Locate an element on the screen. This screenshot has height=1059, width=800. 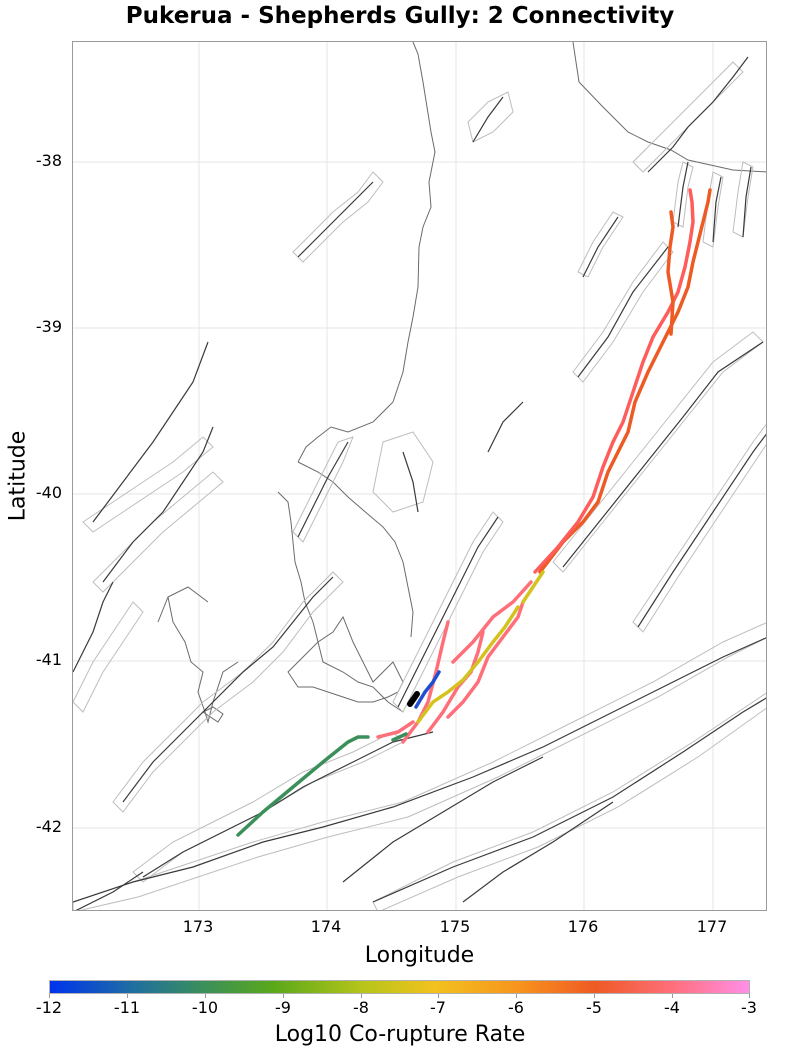
y-tick-label: -38 is located at coordinates (48, 160).